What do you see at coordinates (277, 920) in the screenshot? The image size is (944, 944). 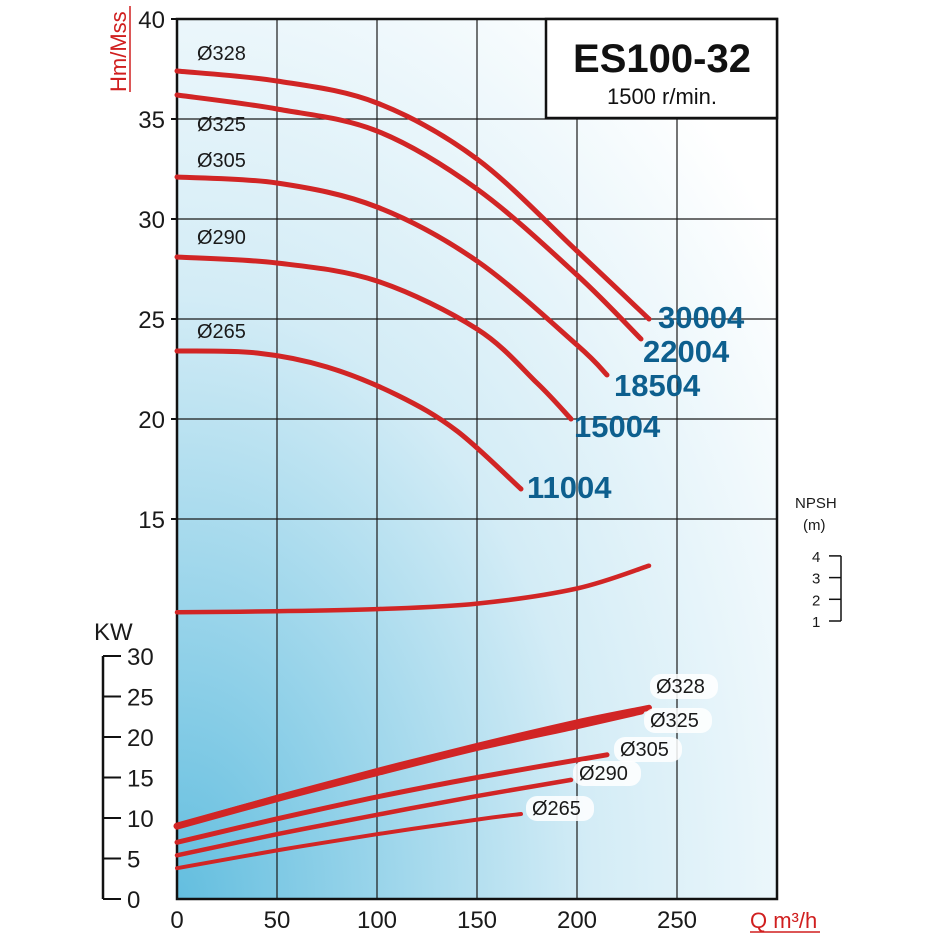 I see `x-tick-label: 50` at bounding box center [277, 920].